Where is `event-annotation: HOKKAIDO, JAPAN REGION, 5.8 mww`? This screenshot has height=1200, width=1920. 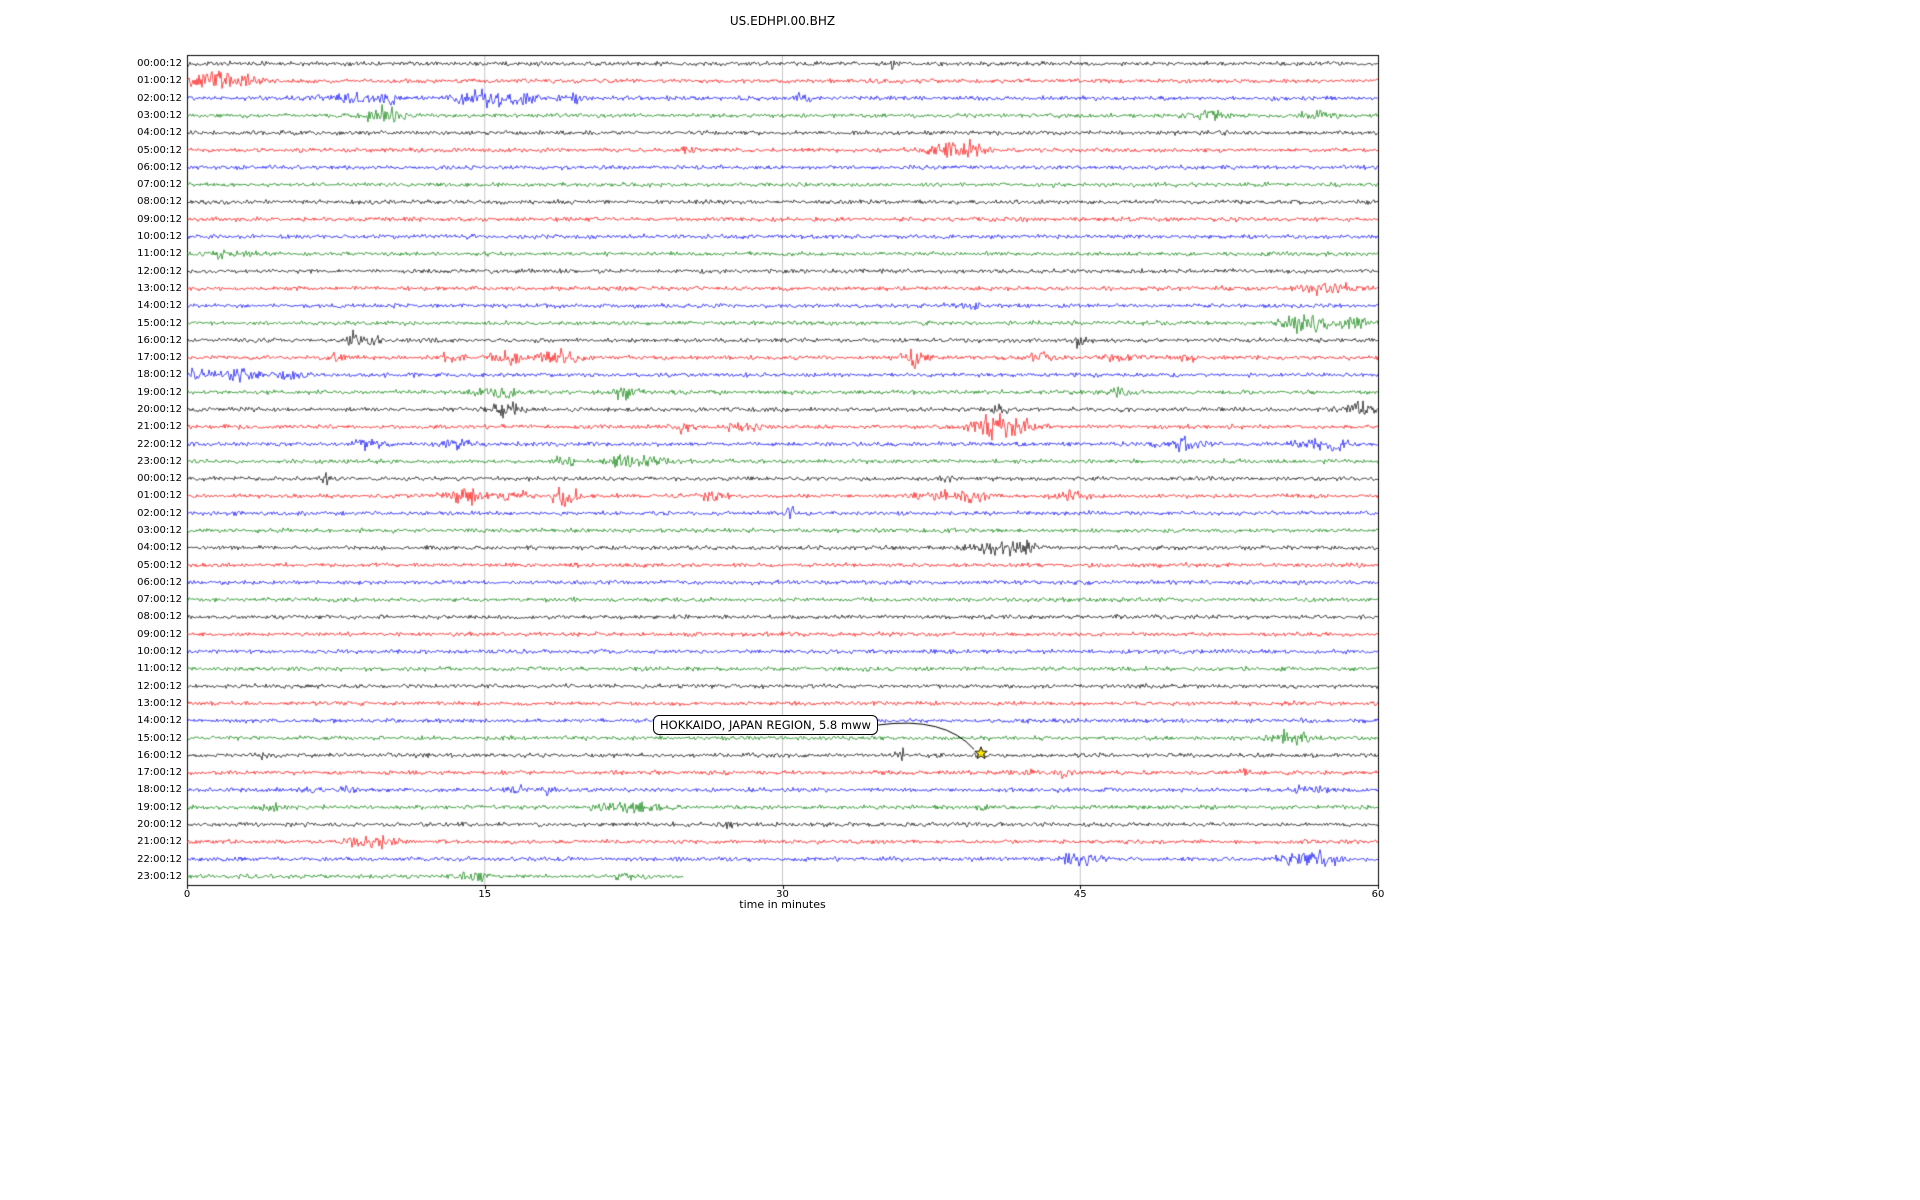
event-annotation: HOKKAIDO, JAPAN REGION, 5.8 mww is located at coordinates (765, 725).